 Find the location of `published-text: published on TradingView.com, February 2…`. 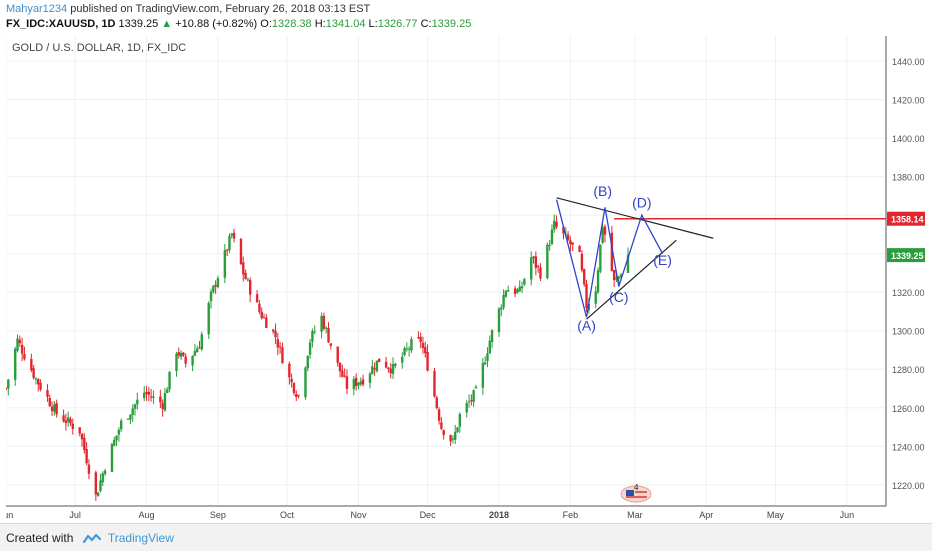

published-text: published on TradingView.com, February 2… is located at coordinates (220, 9).